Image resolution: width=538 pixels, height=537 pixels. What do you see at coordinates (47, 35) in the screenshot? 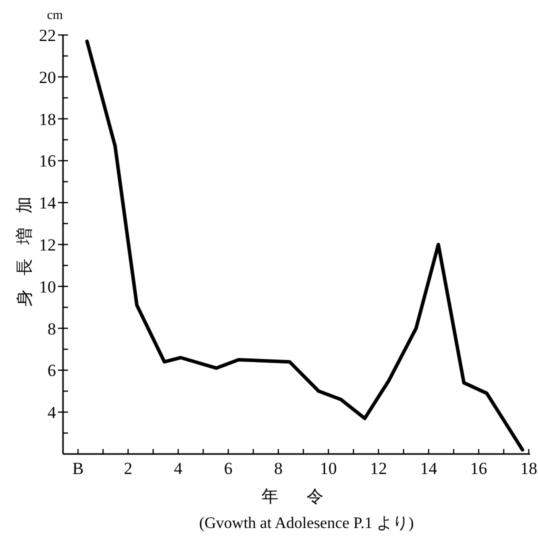
I see `y-tick-label: 22` at bounding box center [47, 35].